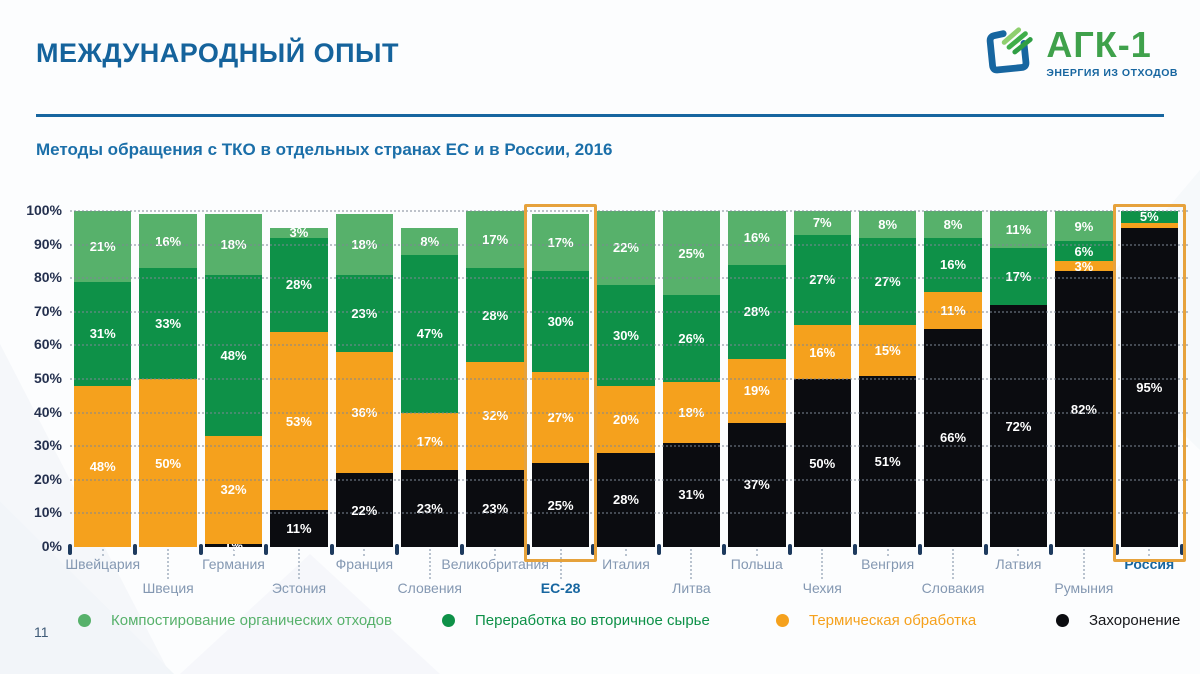 The image size is (1200, 674). What do you see at coordinates (47, 277) in the screenshot?
I see `y-axis-label: 80%` at bounding box center [47, 277].